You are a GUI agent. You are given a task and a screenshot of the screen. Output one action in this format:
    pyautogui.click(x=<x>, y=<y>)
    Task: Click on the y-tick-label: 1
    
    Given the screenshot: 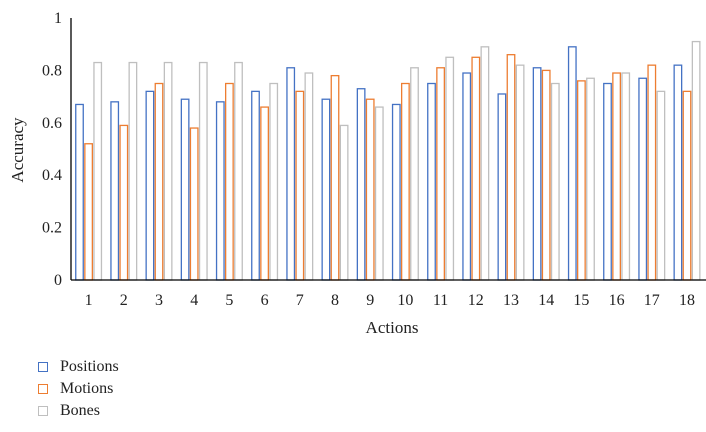 What is the action you would take?
    pyautogui.click(x=58, y=18)
    